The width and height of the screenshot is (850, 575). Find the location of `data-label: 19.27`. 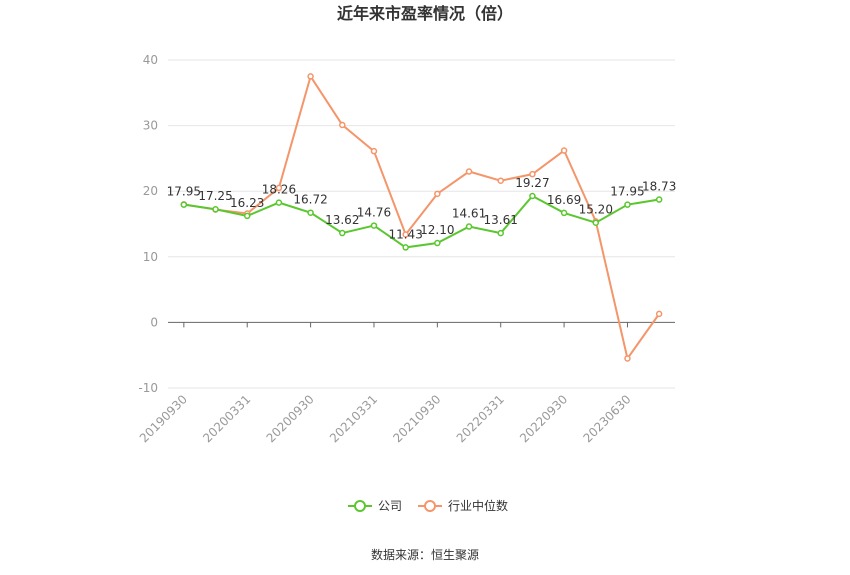

data-label: 19.27 is located at coordinates (532, 183).